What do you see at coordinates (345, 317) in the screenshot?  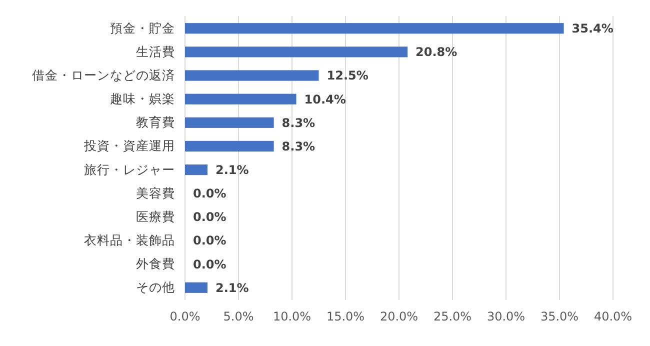 I see `x-tick-label: 15.0%` at bounding box center [345, 317].